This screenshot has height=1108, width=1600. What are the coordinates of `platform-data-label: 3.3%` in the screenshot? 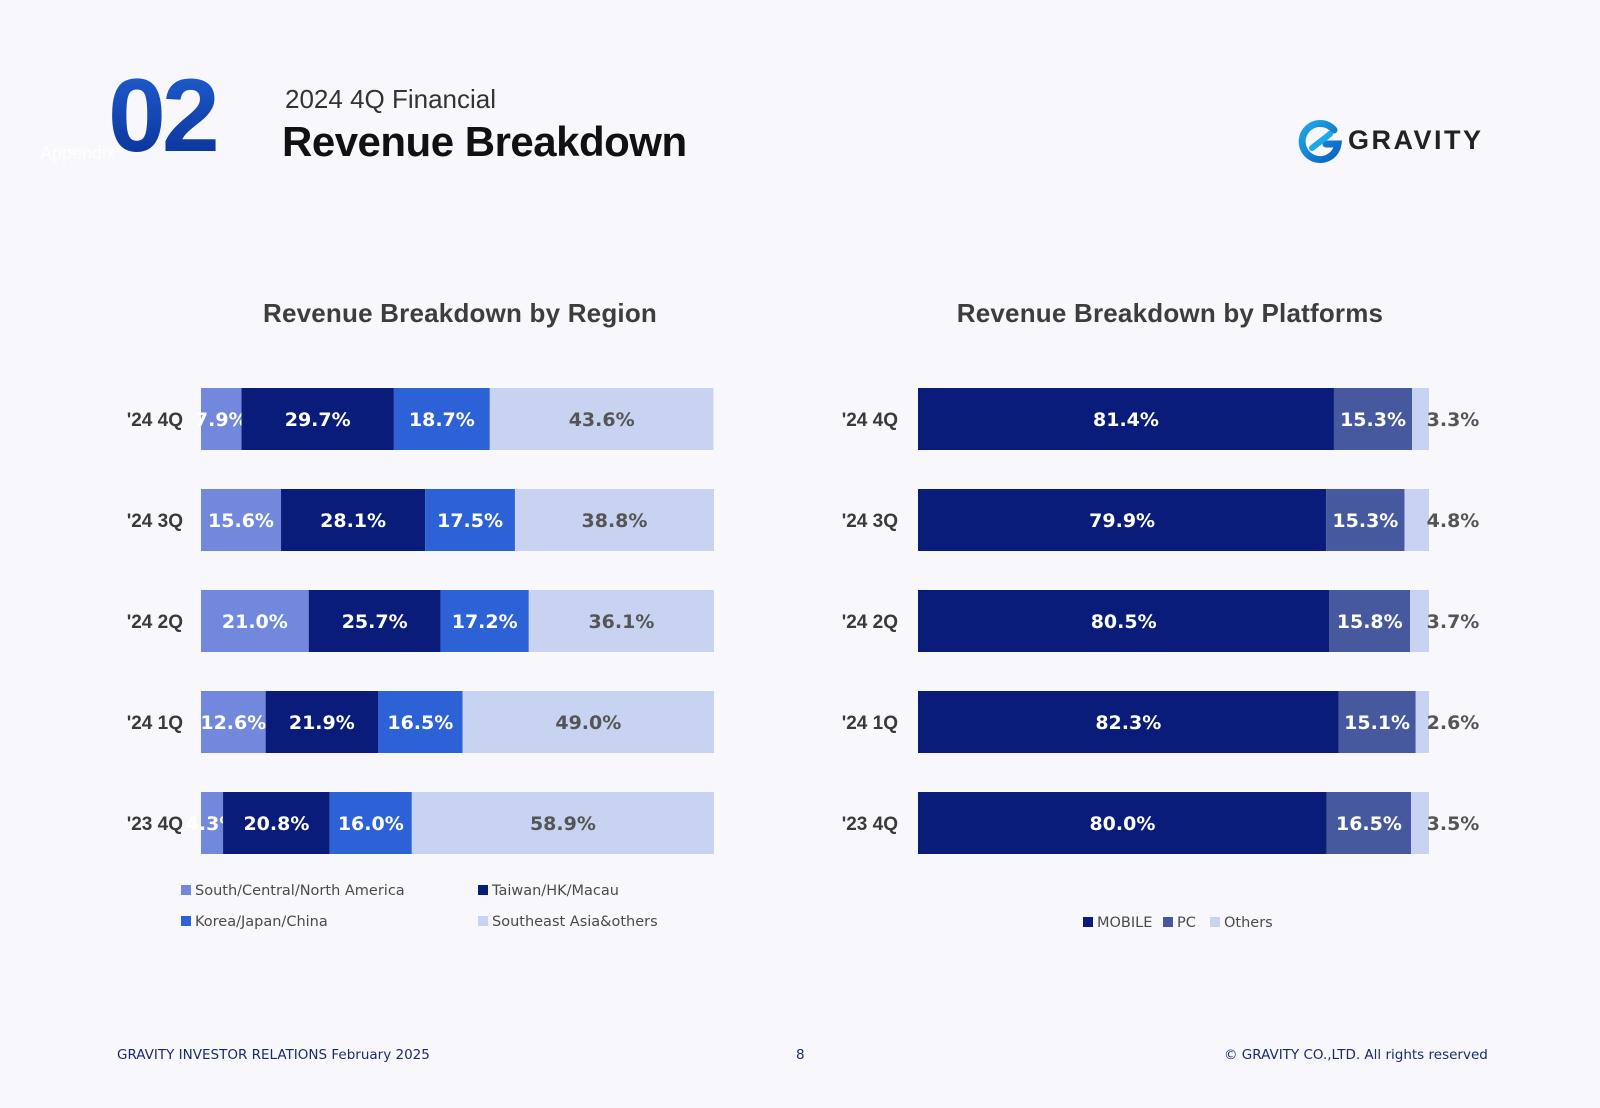 It's located at (1453, 420).